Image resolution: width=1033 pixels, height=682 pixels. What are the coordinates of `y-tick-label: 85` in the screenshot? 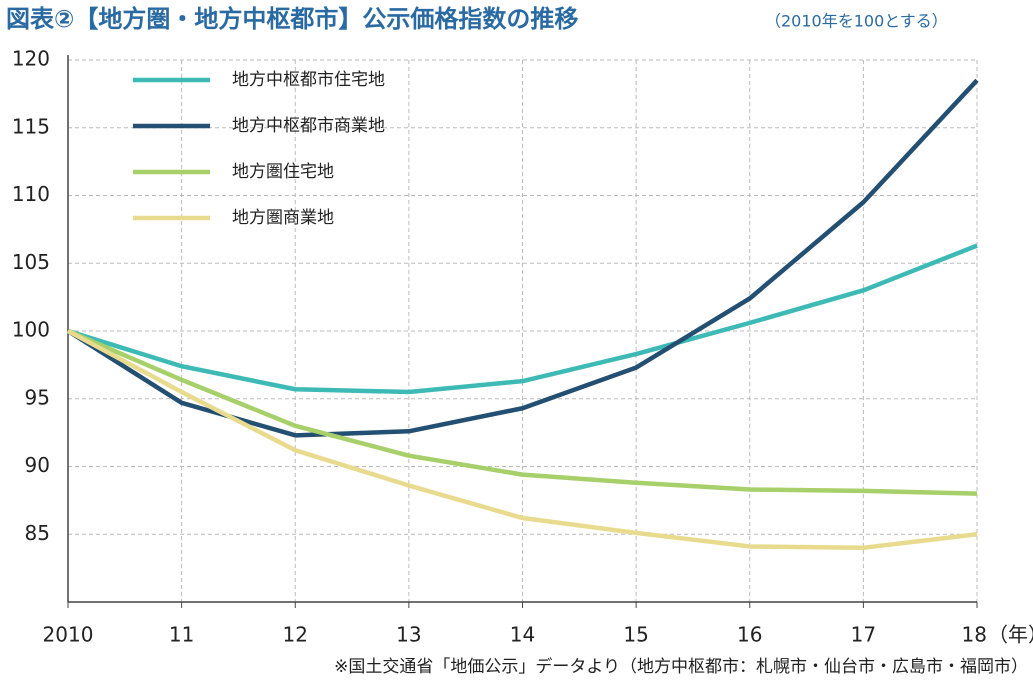 It's located at (37, 533).